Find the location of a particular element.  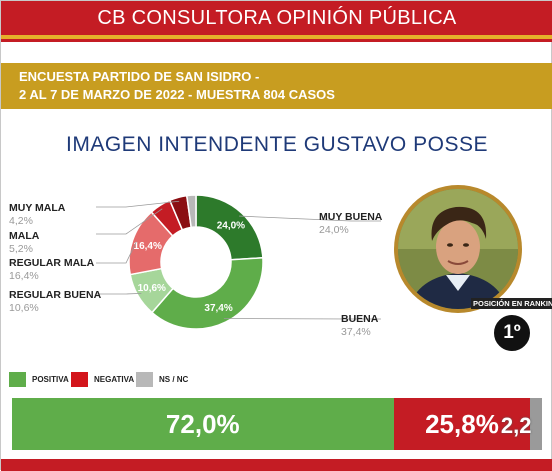

leader-line-muy-buena is located at coordinates (310, 218).